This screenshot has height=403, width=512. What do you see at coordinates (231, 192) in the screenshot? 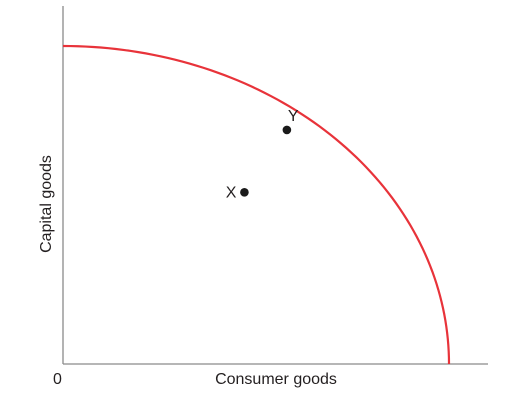
I see `point-label-x: X` at bounding box center [231, 192].